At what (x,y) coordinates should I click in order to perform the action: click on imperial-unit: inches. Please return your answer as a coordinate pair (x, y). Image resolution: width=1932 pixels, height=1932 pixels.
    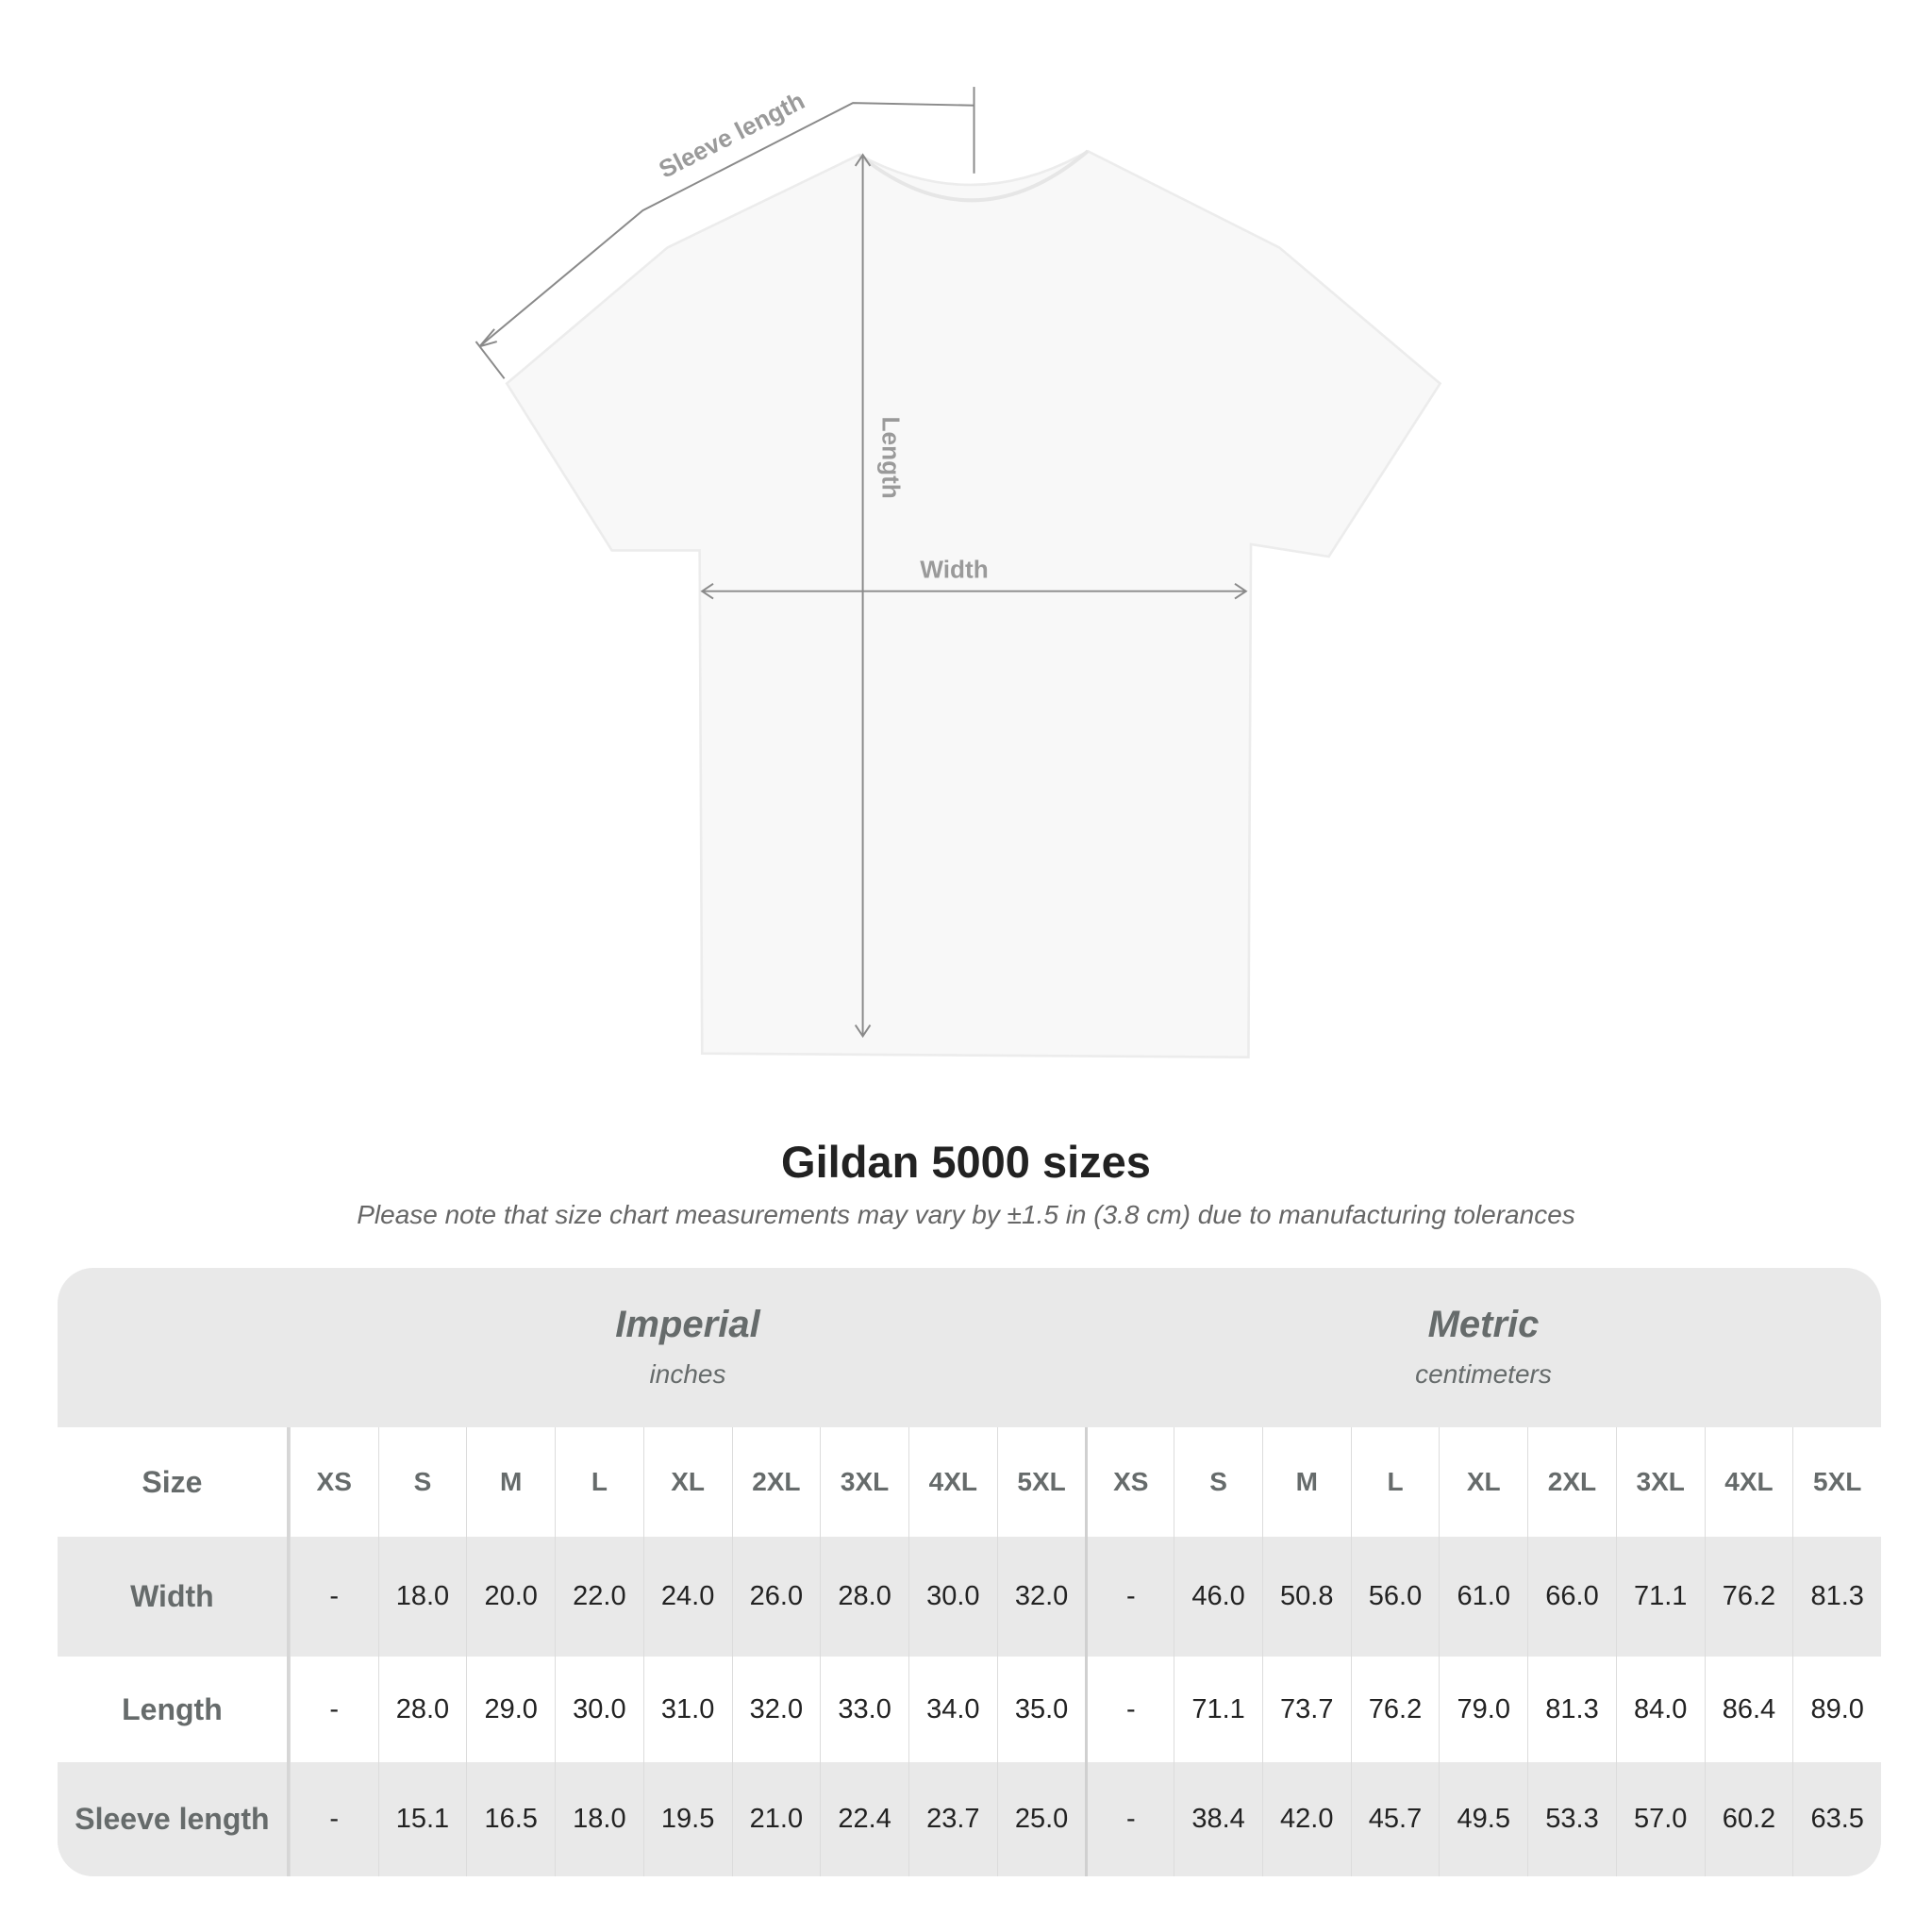
    Looking at the image, I should click on (687, 1374).